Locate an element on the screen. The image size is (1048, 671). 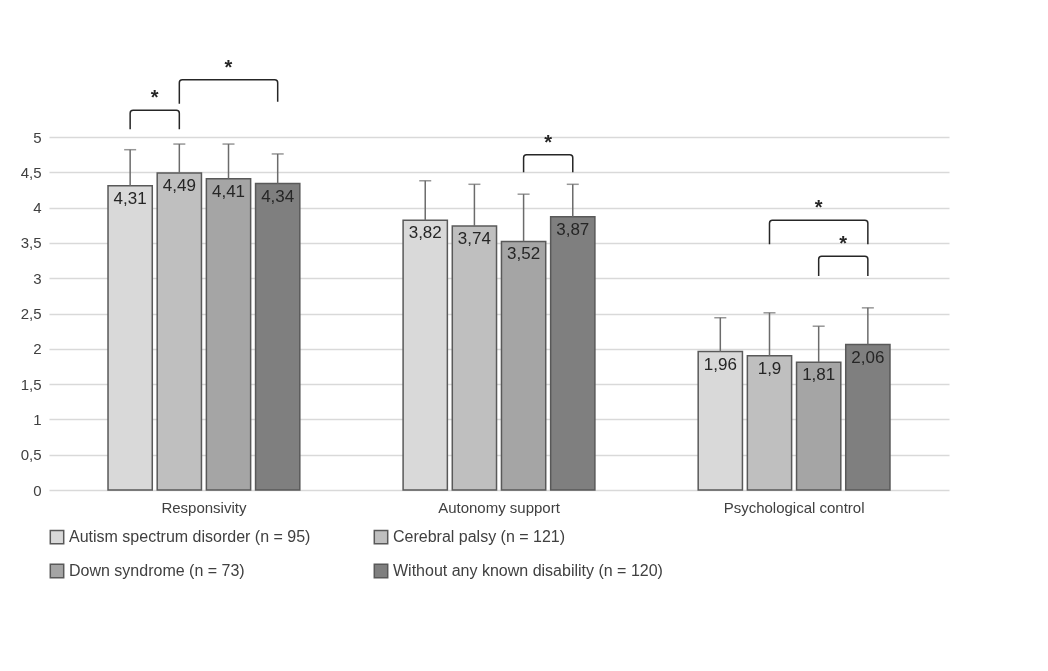
y-tick-label: 3,5 is located at coordinates (31, 243).